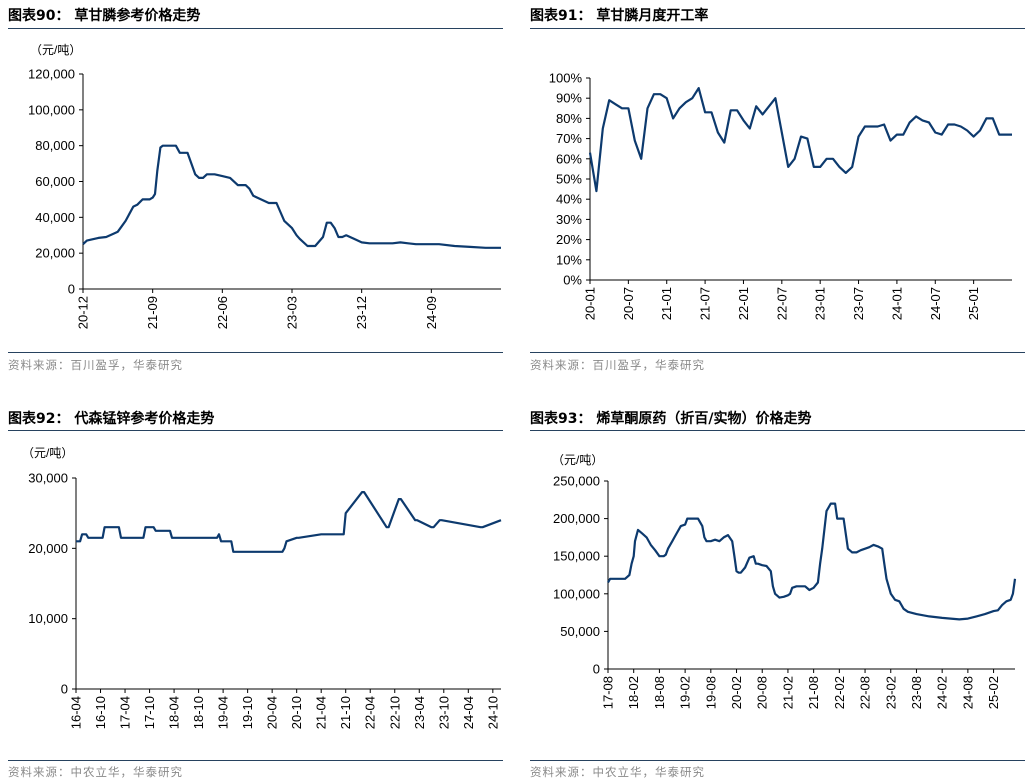  Describe the element at coordinates (890, 692) in the screenshot. I see `x-tick-label: 23-02` at that location.